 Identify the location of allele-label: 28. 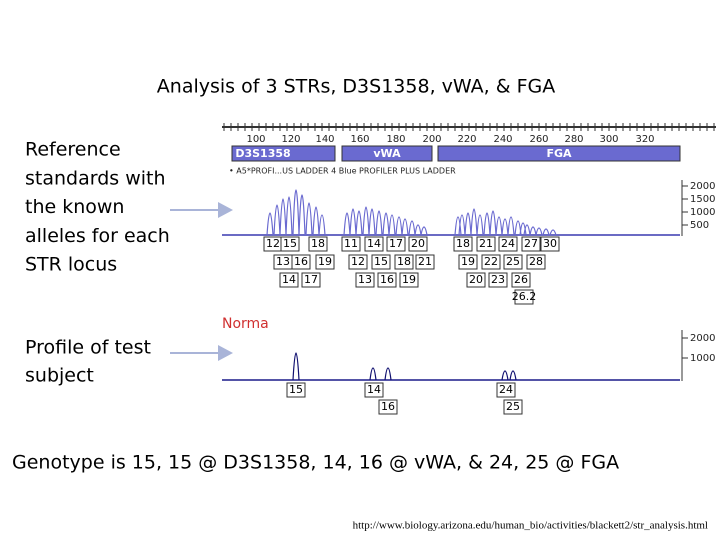
(536, 261).